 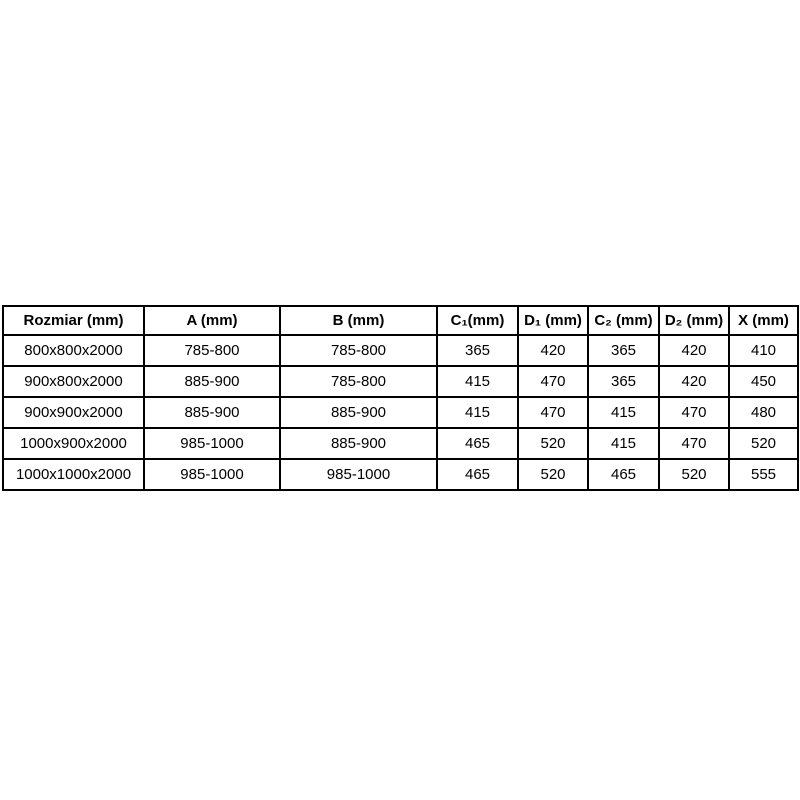 What do you see at coordinates (73, 320) in the screenshot?
I see `header-cell-rozmiar: Rozmiar (mm)` at bounding box center [73, 320].